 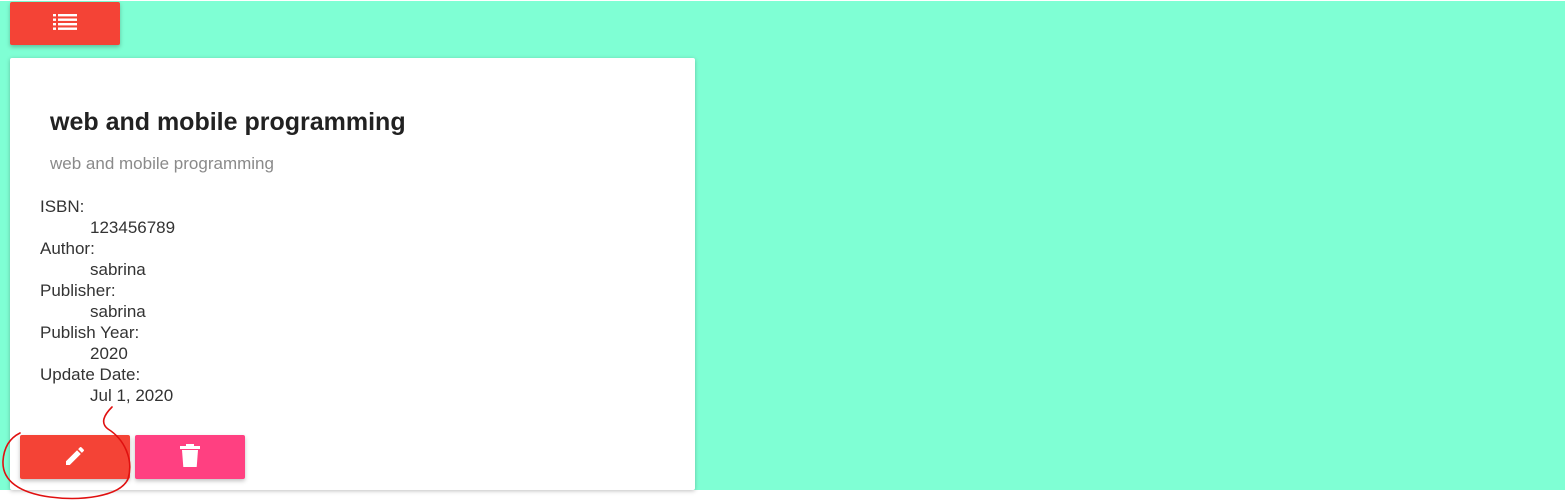 I want to click on isbn-label: ISBN:, so click(x=62, y=206).